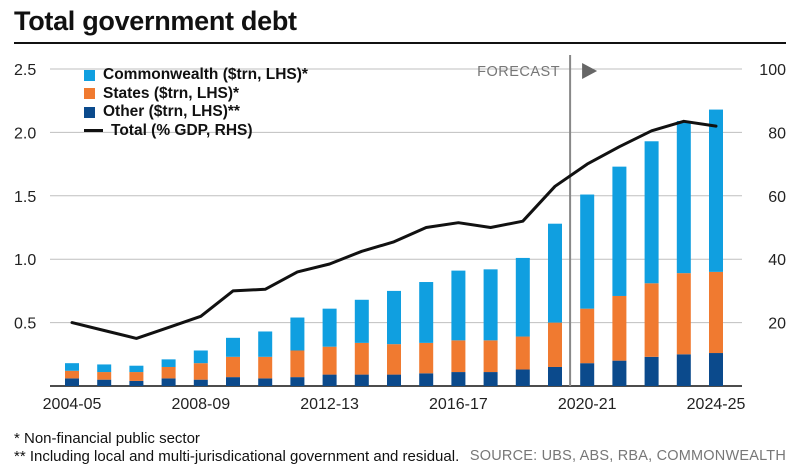  Describe the element at coordinates (716, 404) in the screenshot. I see `x-tick-label: 2024-25` at that location.